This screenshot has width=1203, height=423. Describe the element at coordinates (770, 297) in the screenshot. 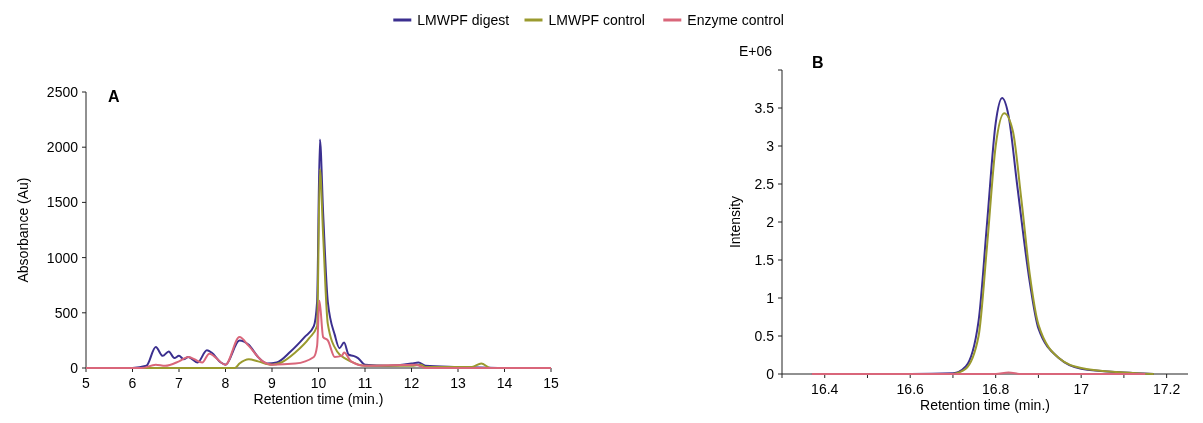

I see `y-tick-label: 1` at that location.